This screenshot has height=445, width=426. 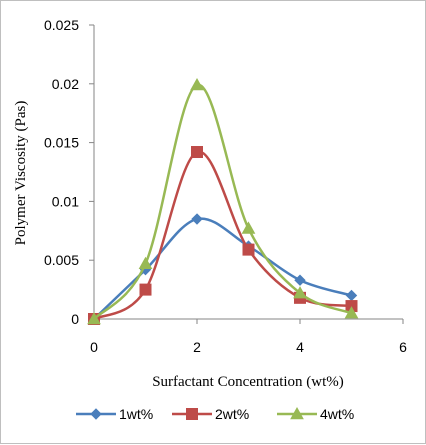 I want to click on legend-label: 2wt%, so click(x=232, y=414).